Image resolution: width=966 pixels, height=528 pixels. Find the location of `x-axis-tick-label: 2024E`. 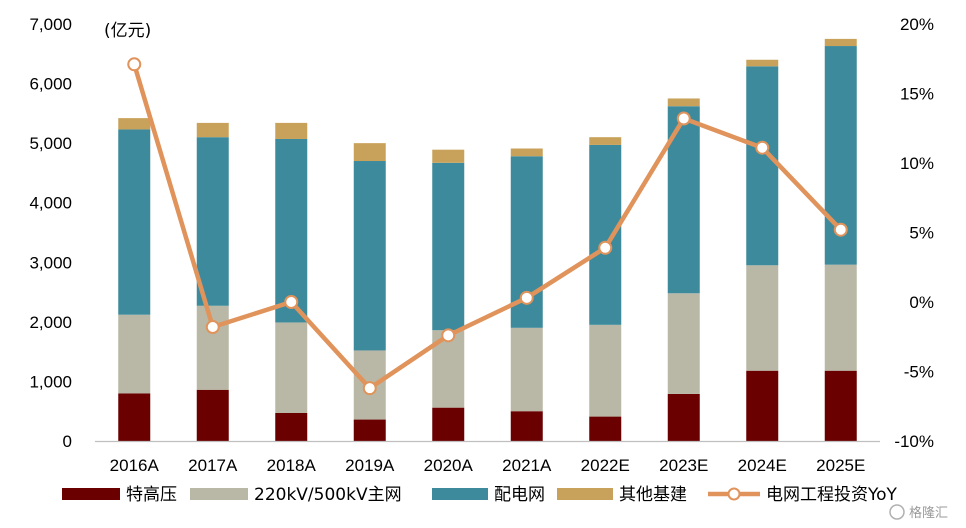

x-axis-tick-label: 2024E is located at coordinates (762, 465).